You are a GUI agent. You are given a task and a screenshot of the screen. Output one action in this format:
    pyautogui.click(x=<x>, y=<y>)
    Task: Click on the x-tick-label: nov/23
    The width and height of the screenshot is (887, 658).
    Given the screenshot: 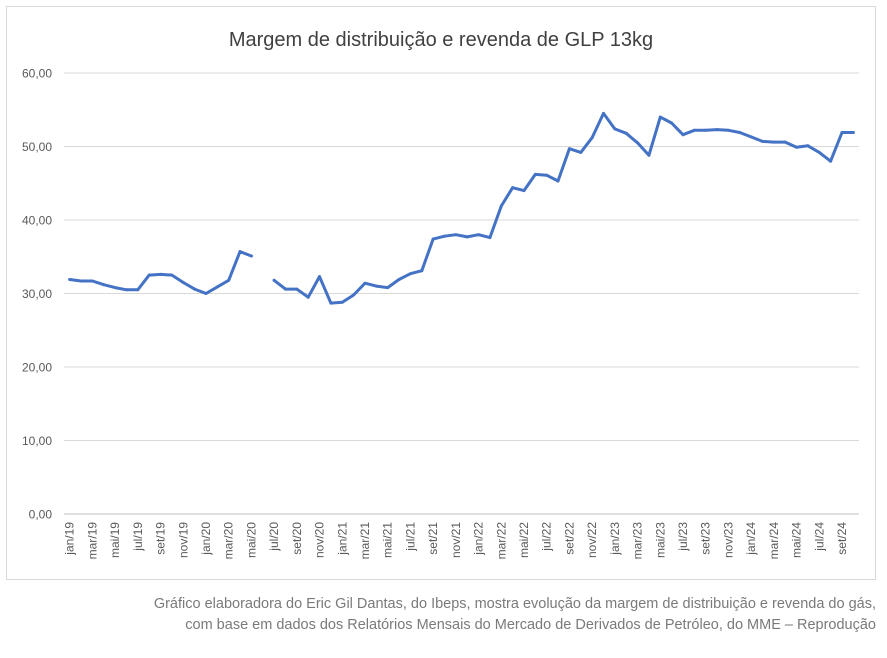 What is the action you would take?
    pyautogui.click(x=728, y=540)
    